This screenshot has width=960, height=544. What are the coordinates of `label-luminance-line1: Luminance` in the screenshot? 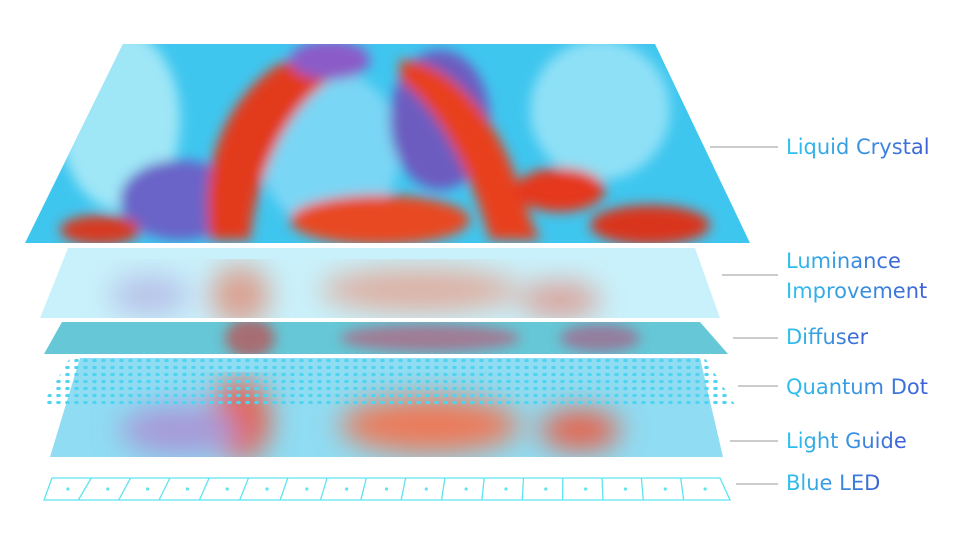 It's located at (843, 261).